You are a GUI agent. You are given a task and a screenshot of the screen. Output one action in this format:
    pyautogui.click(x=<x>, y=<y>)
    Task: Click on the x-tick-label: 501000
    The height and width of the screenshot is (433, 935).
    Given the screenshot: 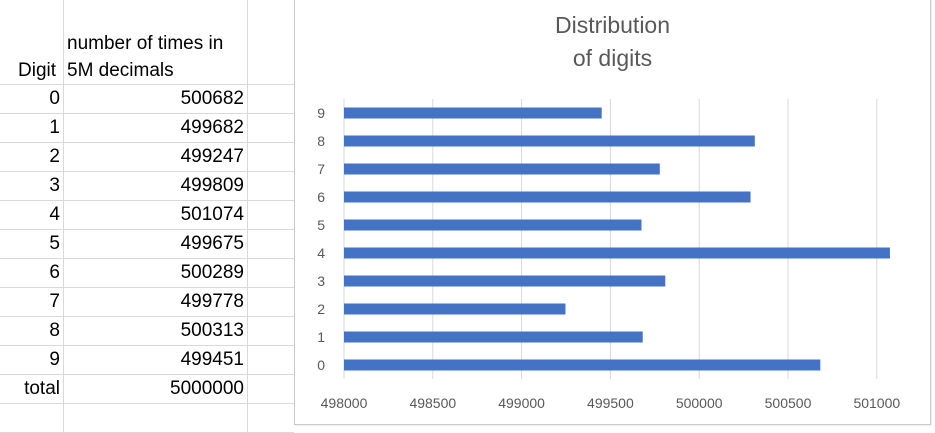 What is the action you would take?
    pyautogui.click(x=876, y=403)
    